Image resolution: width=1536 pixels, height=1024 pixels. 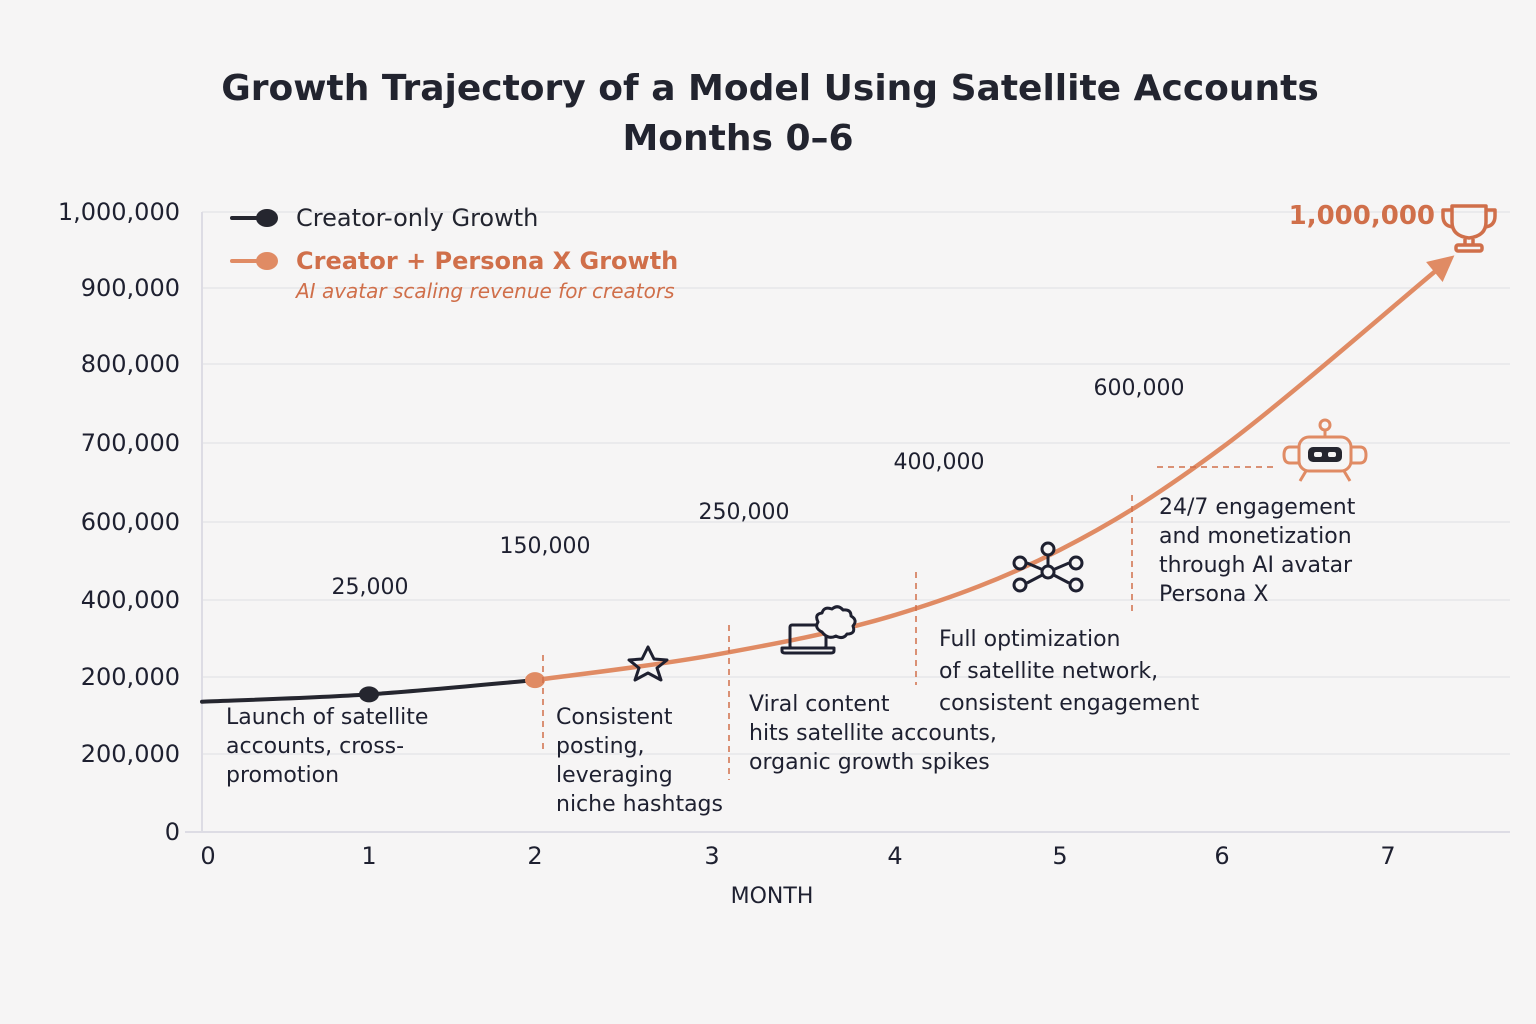 I want to click on laptop-cloud-icon, so click(x=818, y=630).